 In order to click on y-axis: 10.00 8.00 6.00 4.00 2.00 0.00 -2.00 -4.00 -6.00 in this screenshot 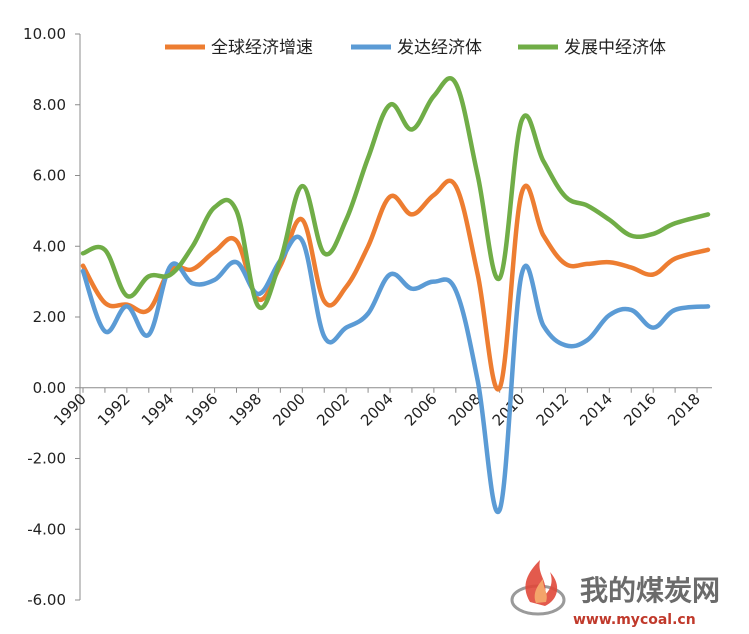, I will do `click(52, 317)`.